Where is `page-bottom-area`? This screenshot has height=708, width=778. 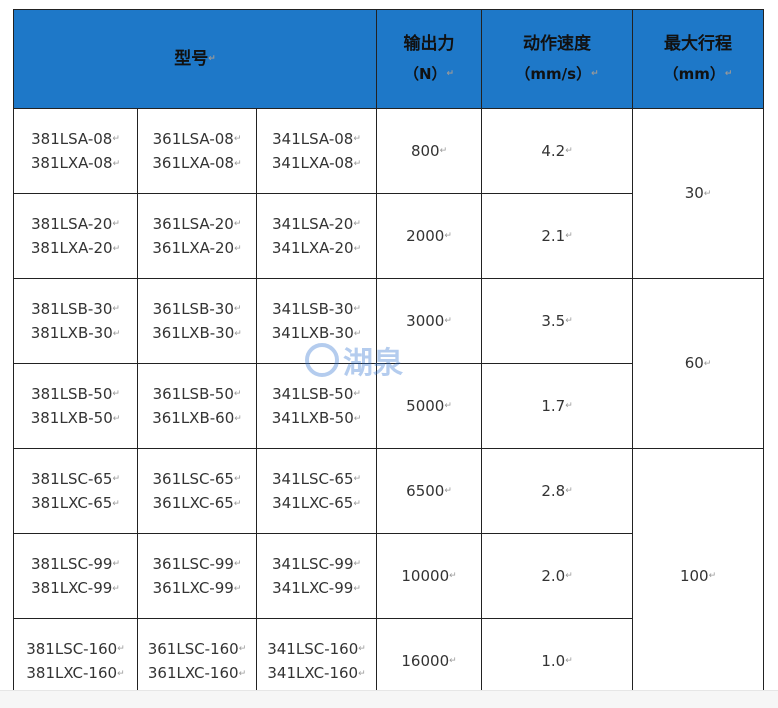 page-bottom-area is located at coordinates (389, 699).